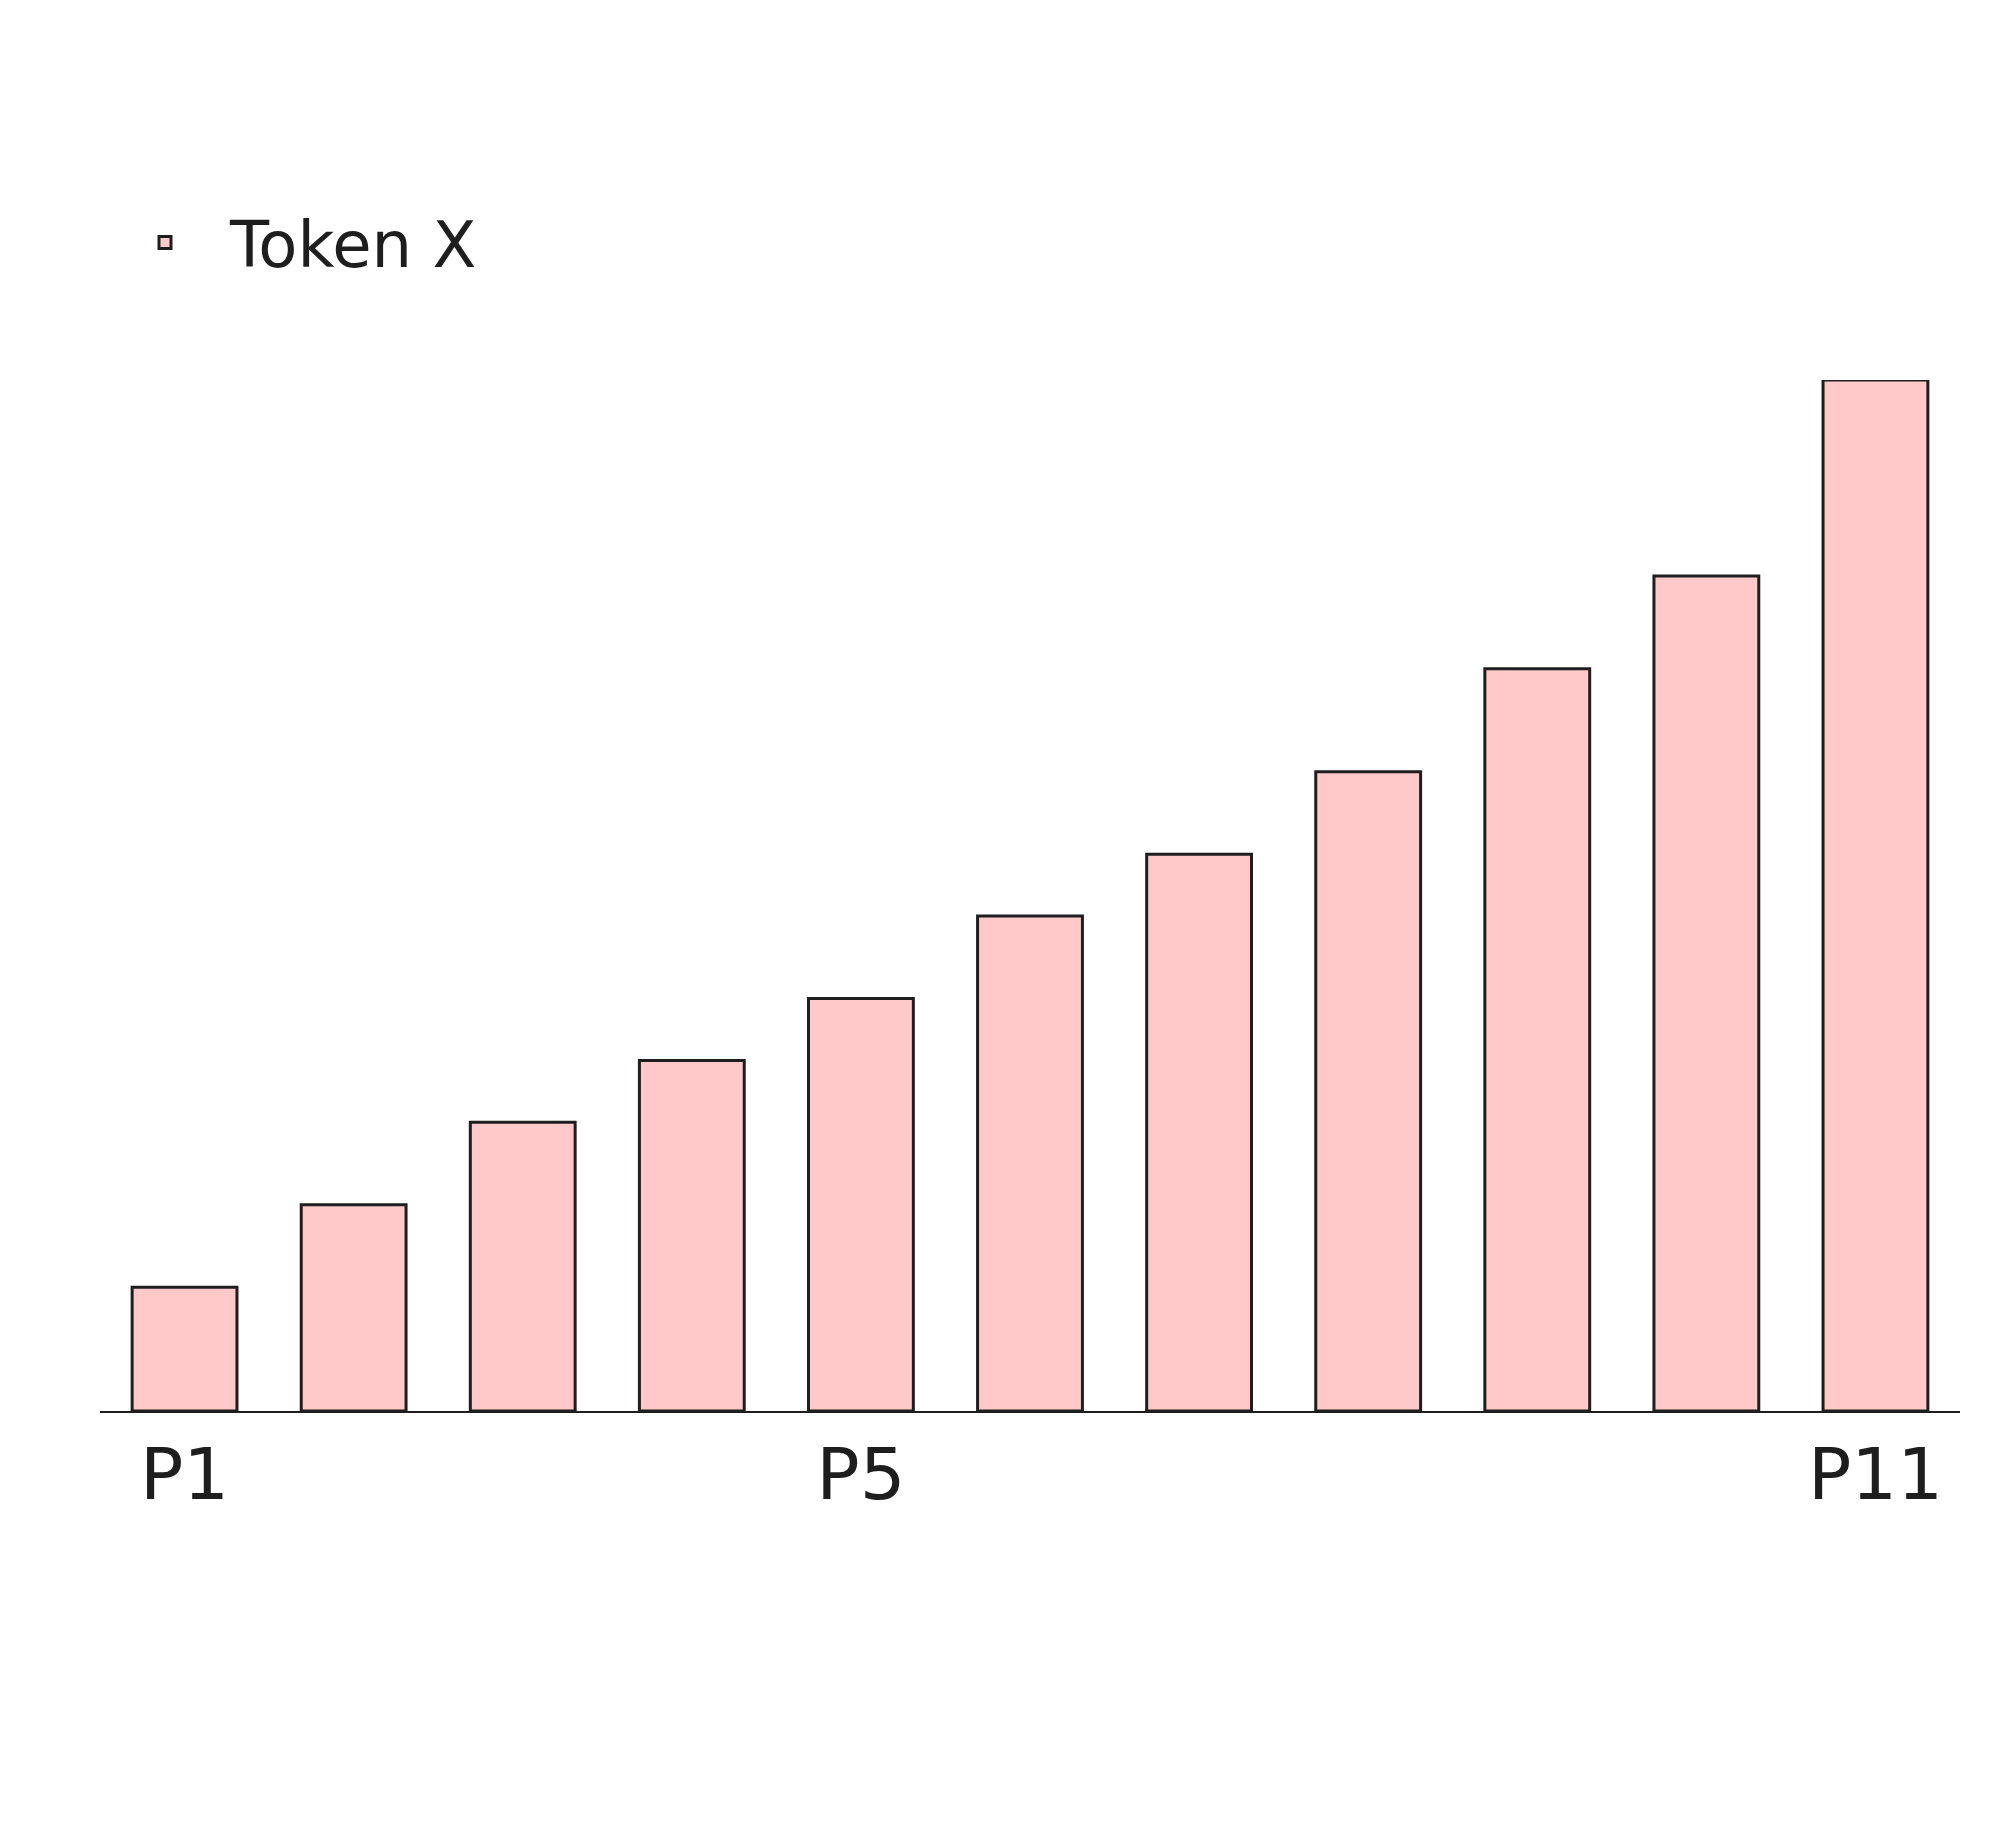  Describe the element at coordinates (184, 1474) in the screenshot. I see `x-tick-label: P1` at that location.